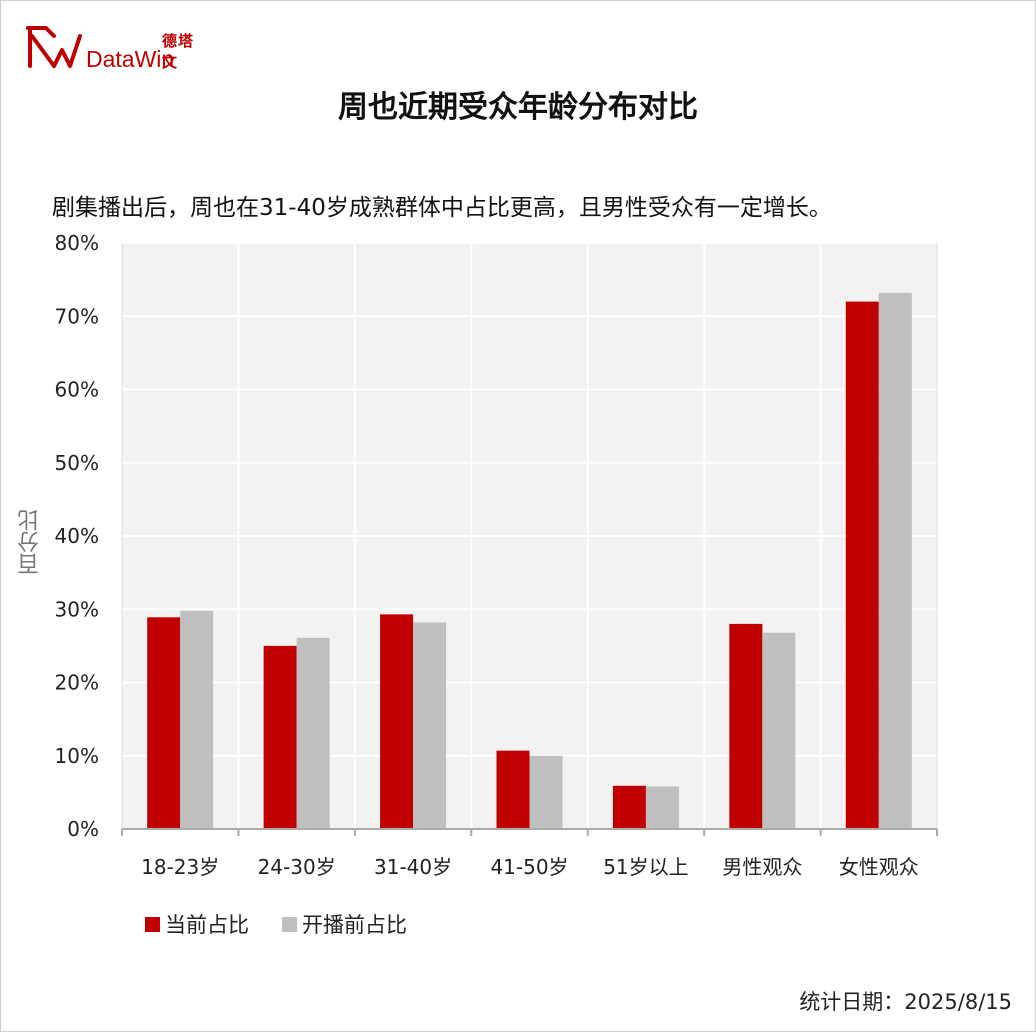 This screenshot has width=1036, height=1032. What do you see at coordinates (152, 924) in the screenshot?
I see `legend-swatch-current` at bounding box center [152, 924].